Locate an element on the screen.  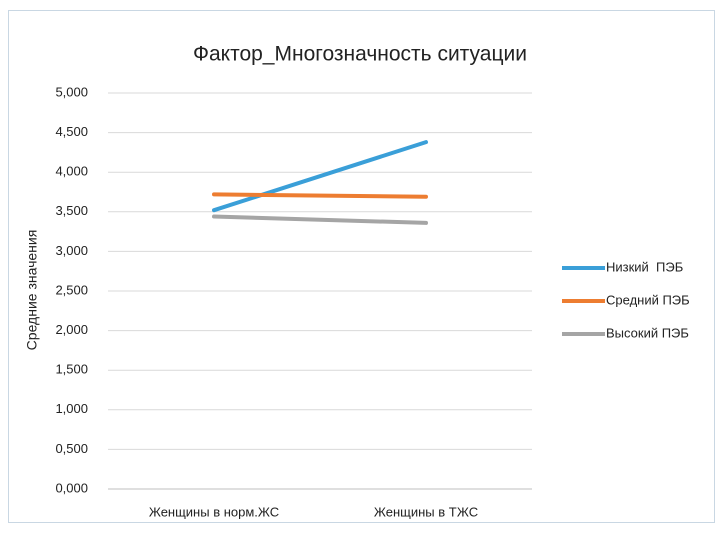
y-tick-label: 4,000 is located at coordinates (71, 171).